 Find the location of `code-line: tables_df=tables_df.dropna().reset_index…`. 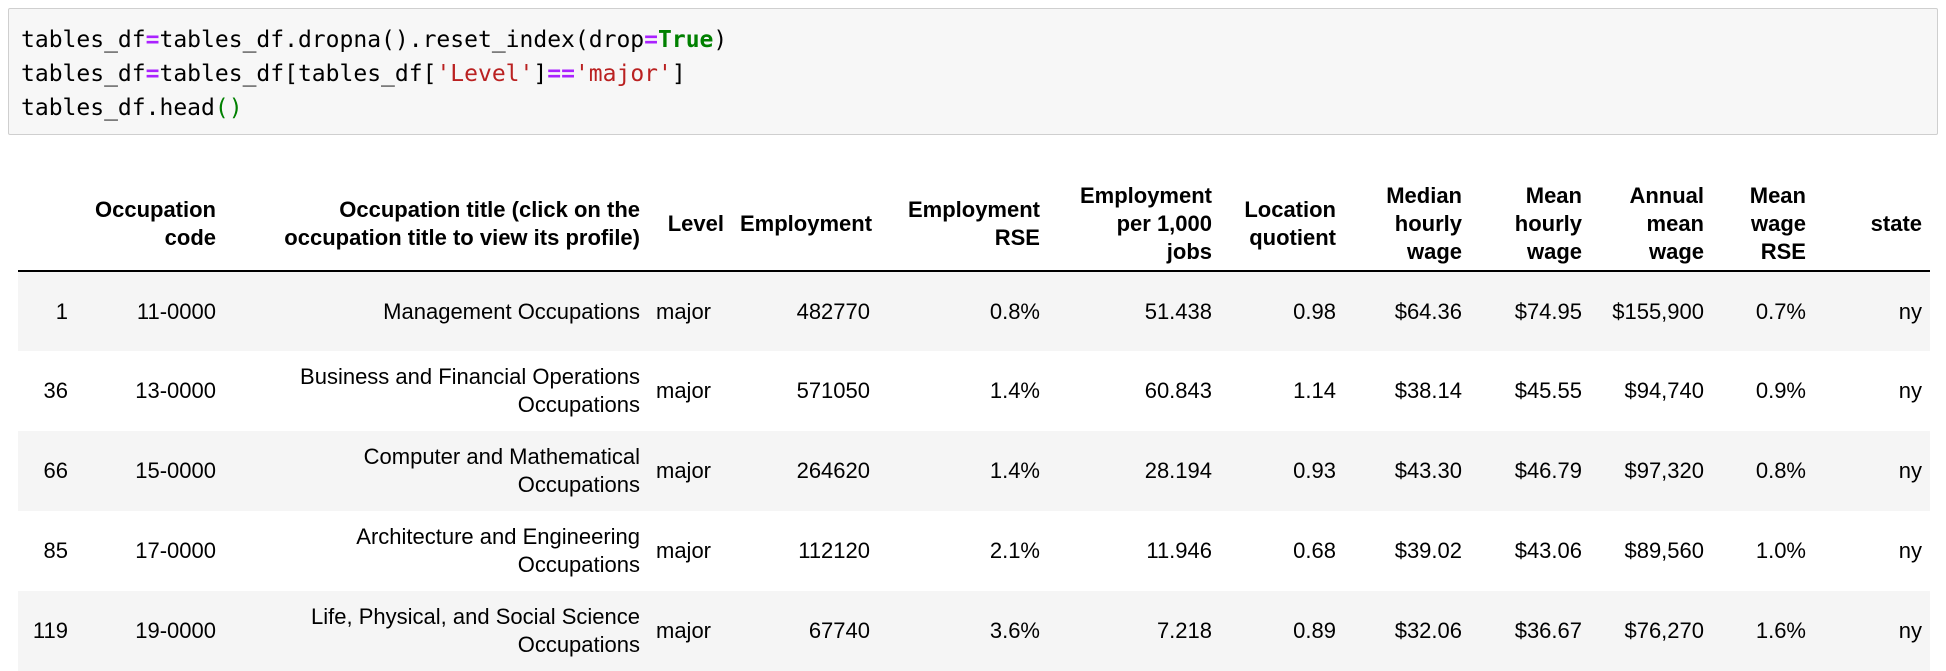

code-line: tables_df=tables_df.dropna().reset_index… is located at coordinates (973, 40).